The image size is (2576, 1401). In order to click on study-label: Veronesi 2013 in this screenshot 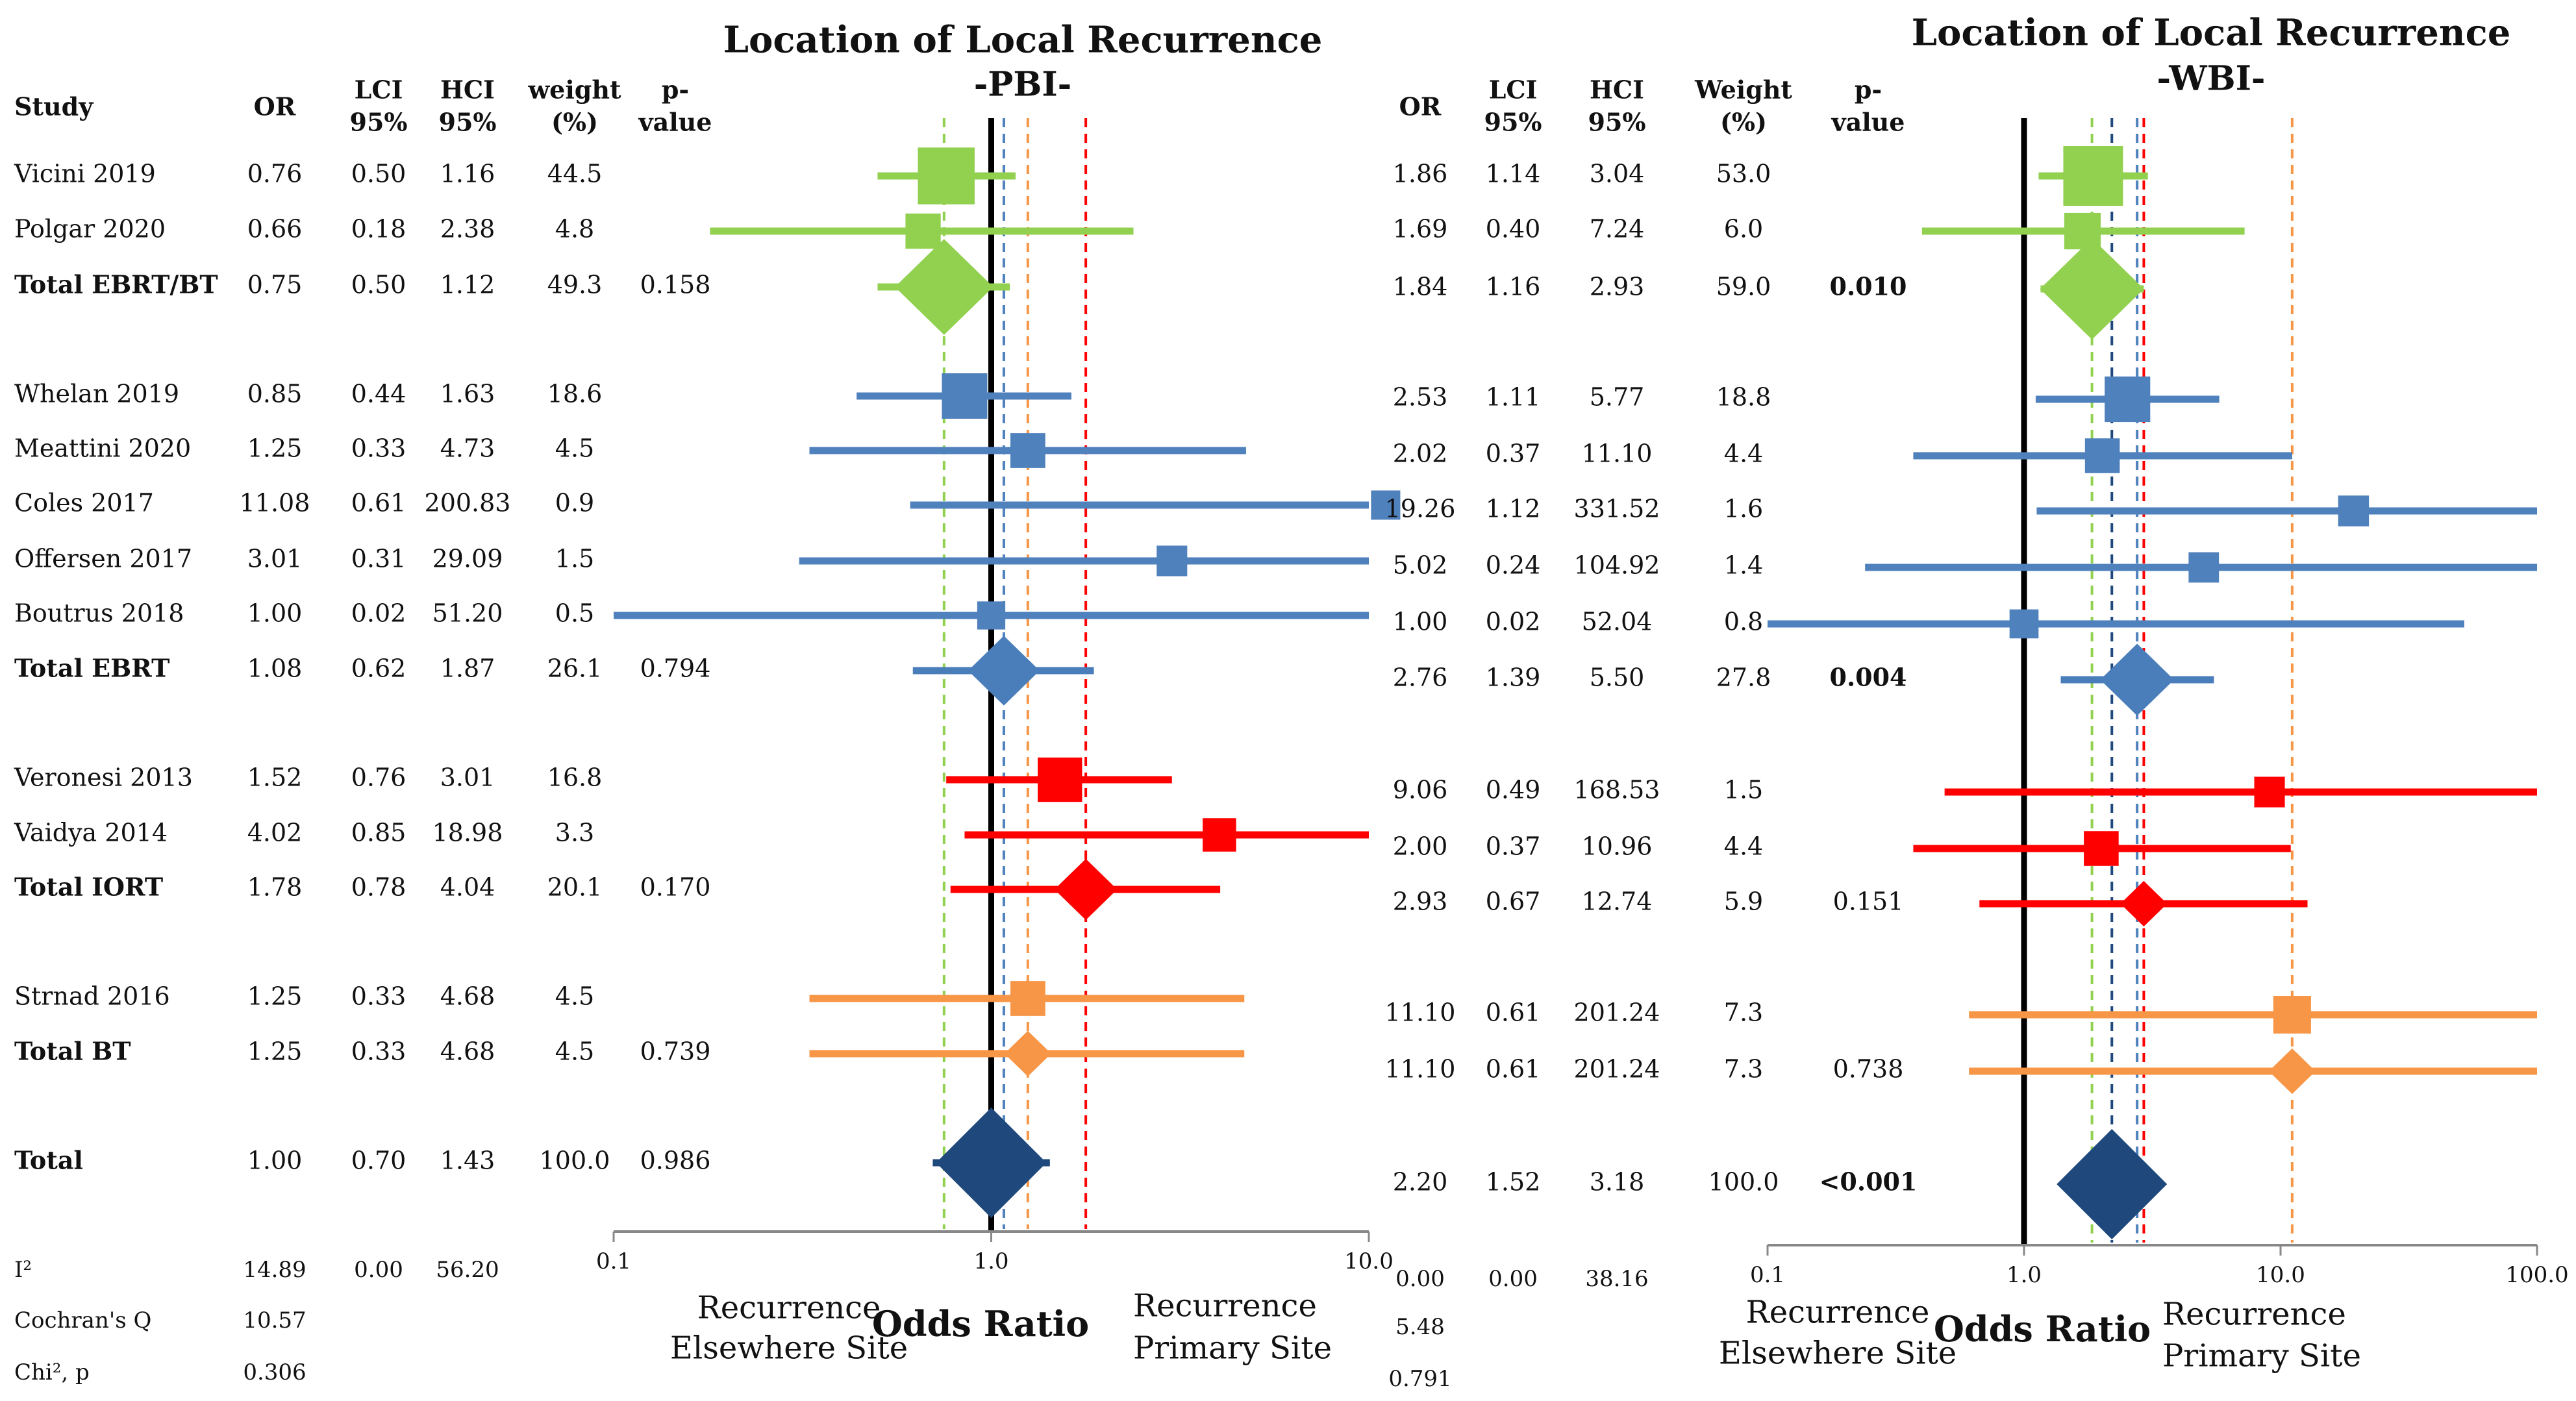, I will do `click(103, 777)`.